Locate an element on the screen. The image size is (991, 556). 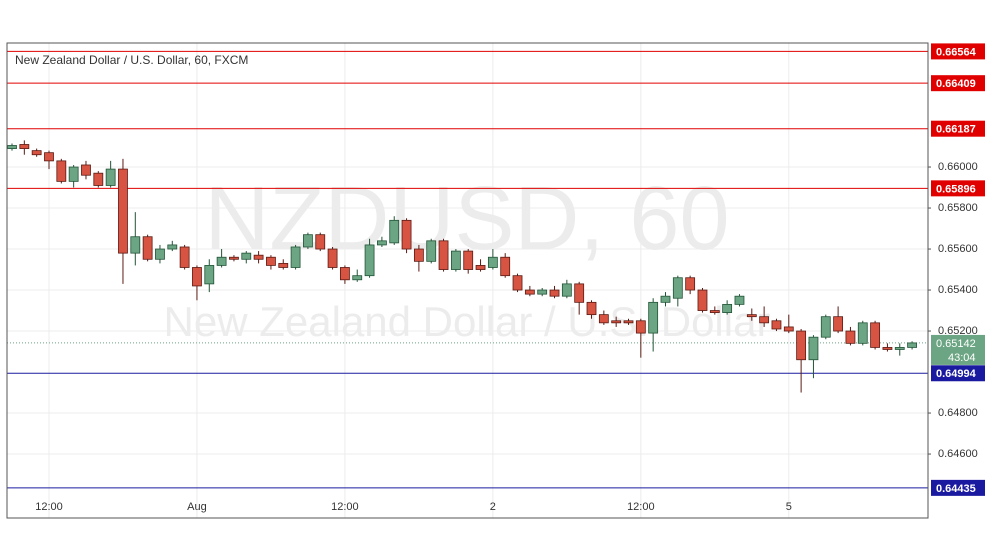
level-label: 0.66187 is located at coordinates (956, 130).